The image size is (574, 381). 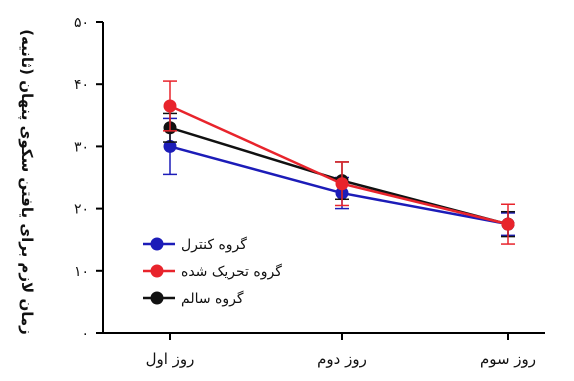 What do you see at coordinates (342, 359) in the screenshot?
I see `x-tick-label: روز دوم` at bounding box center [342, 359].